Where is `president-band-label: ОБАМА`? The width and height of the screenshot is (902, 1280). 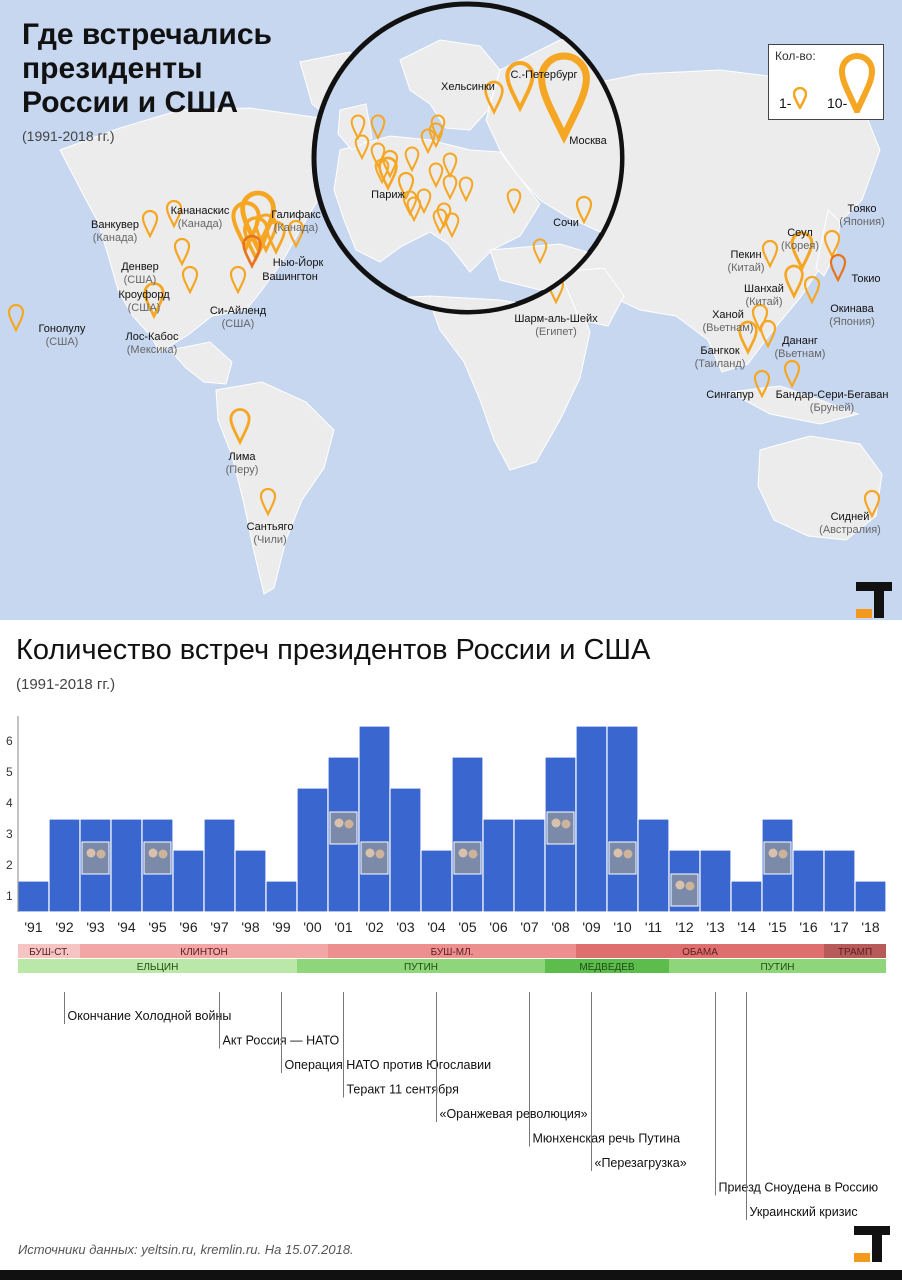 president-band-label: ОБАМА is located at coordinates (700, 952).